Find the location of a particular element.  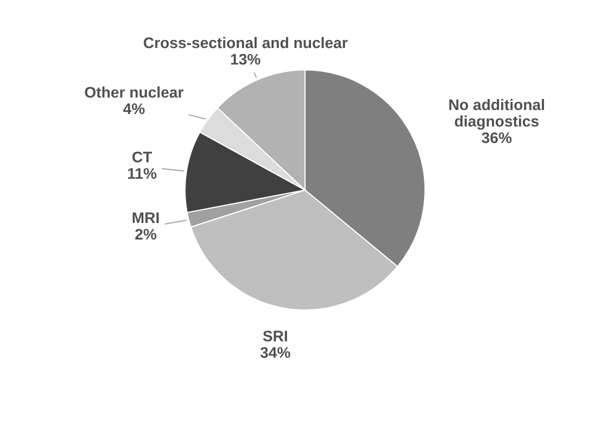

data-label: 13% is located at coordinates (245, 59).